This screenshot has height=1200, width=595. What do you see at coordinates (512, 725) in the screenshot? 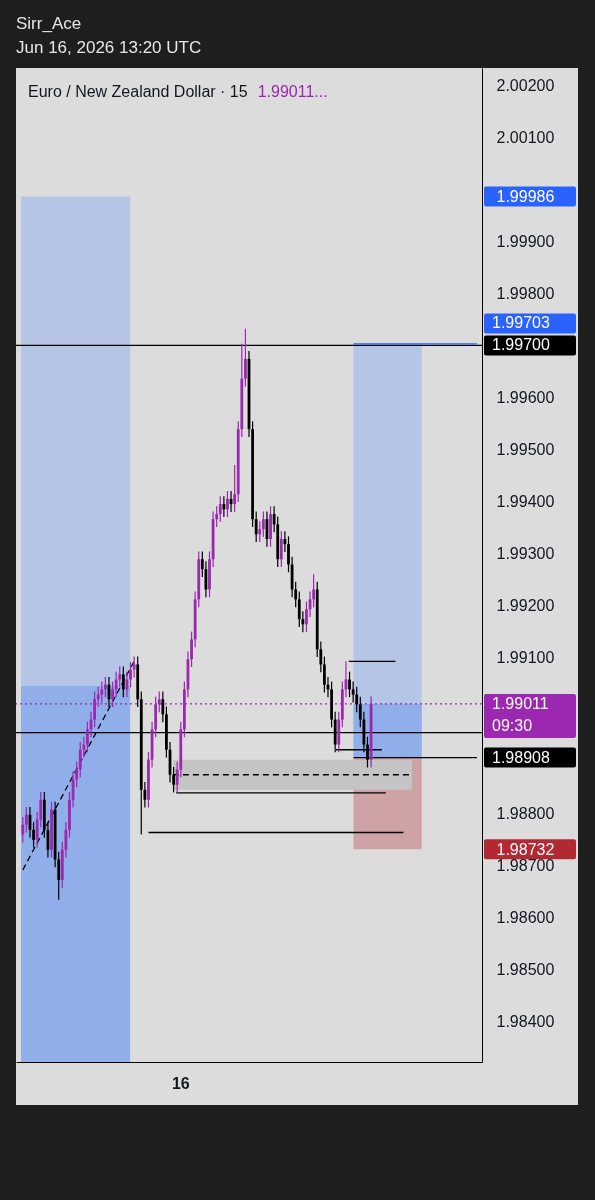
I see `text: 09:30` at bounding box center [512, 725].